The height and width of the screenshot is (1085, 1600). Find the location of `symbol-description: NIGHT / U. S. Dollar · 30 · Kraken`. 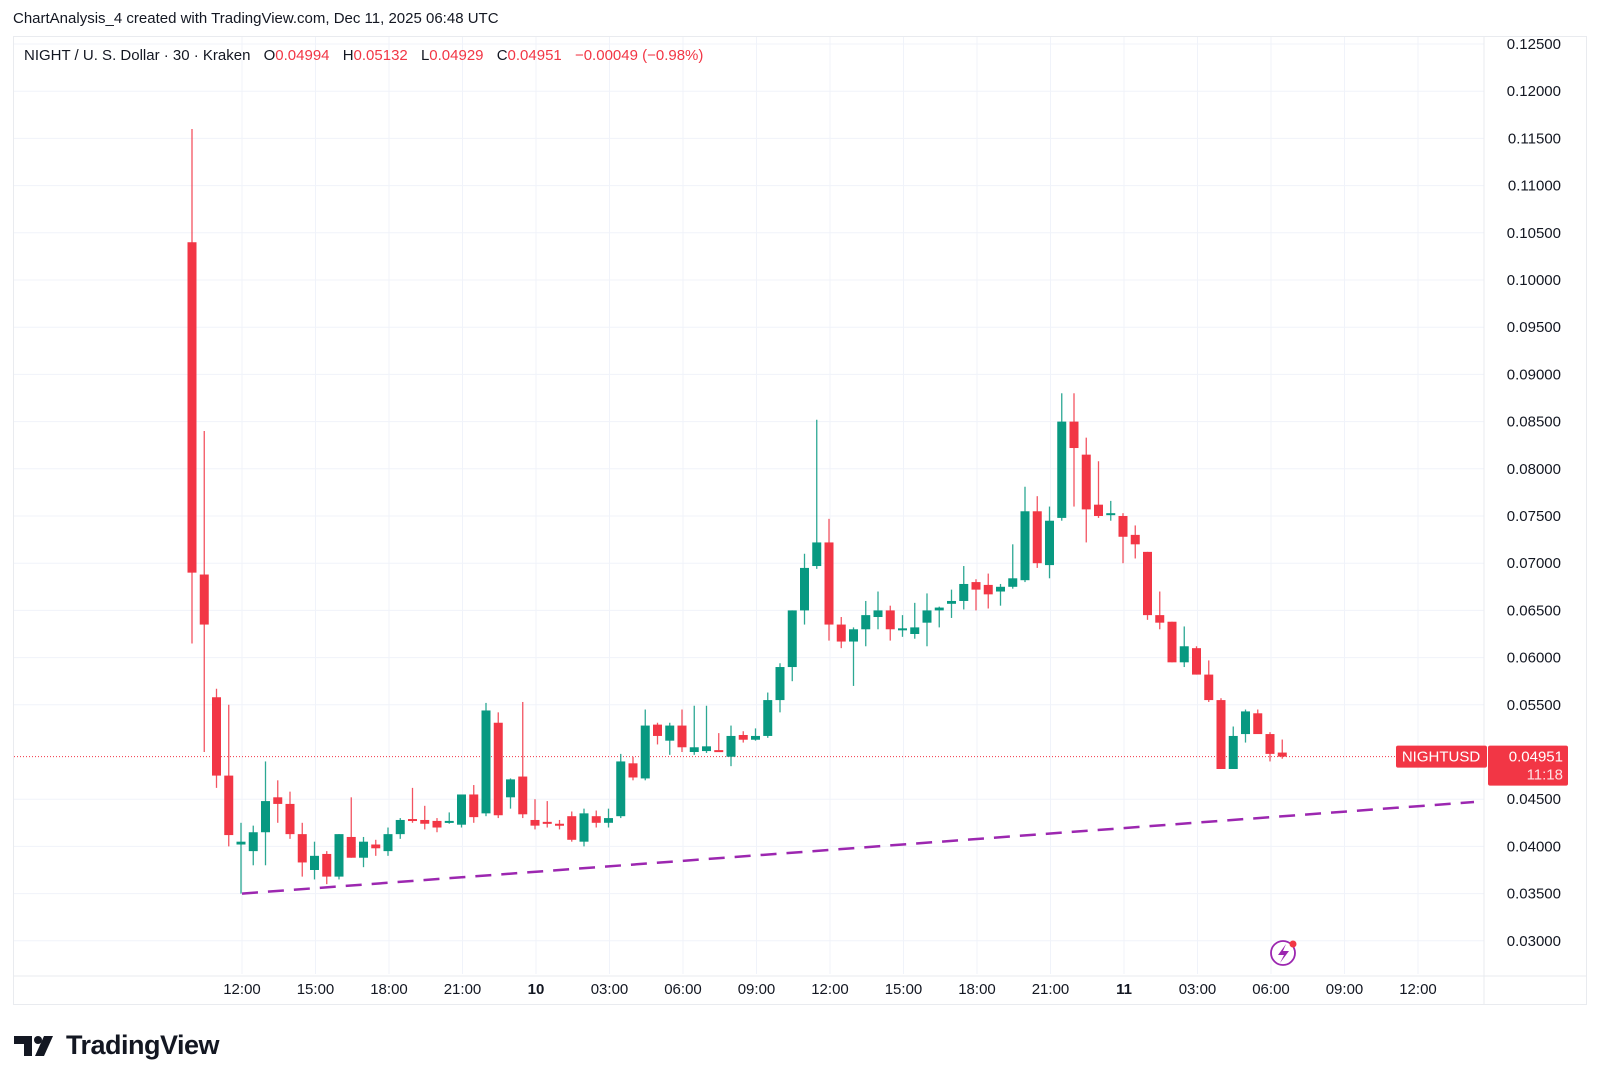

symbol-description: NIGHT / U. S. Dollar · 30 · Kraken is located at coordinates (137, 55).